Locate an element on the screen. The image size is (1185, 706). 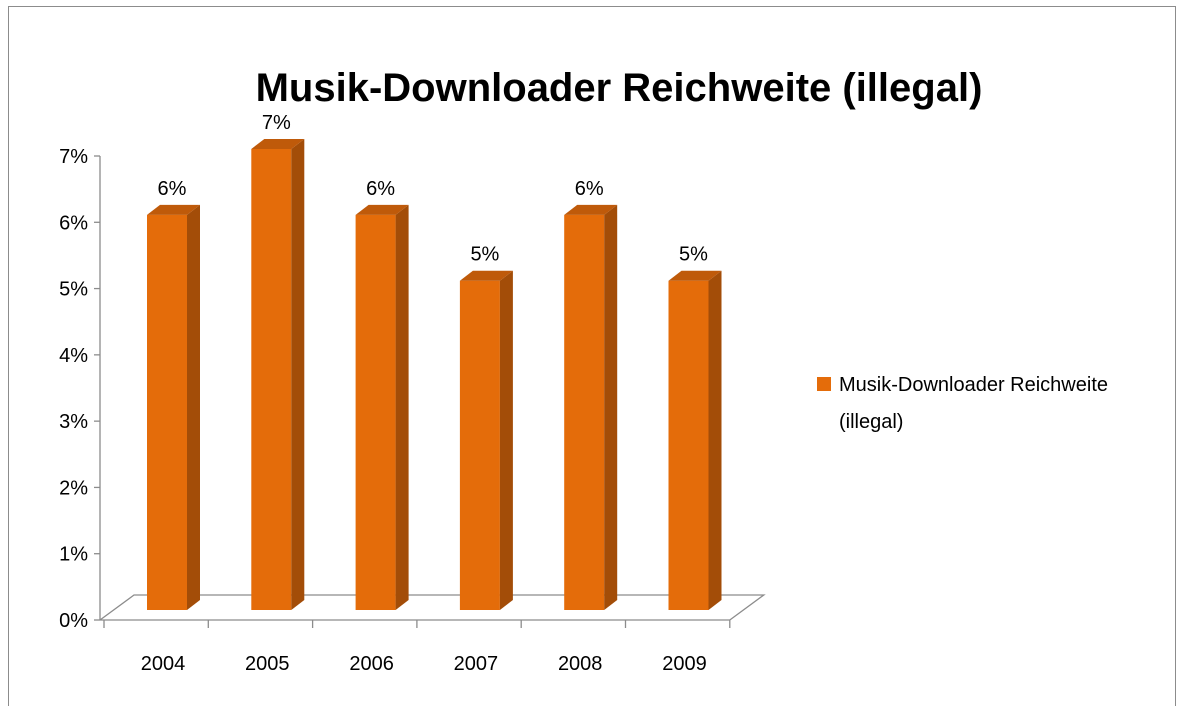
floor-outline is located at coordinates (432, 607).